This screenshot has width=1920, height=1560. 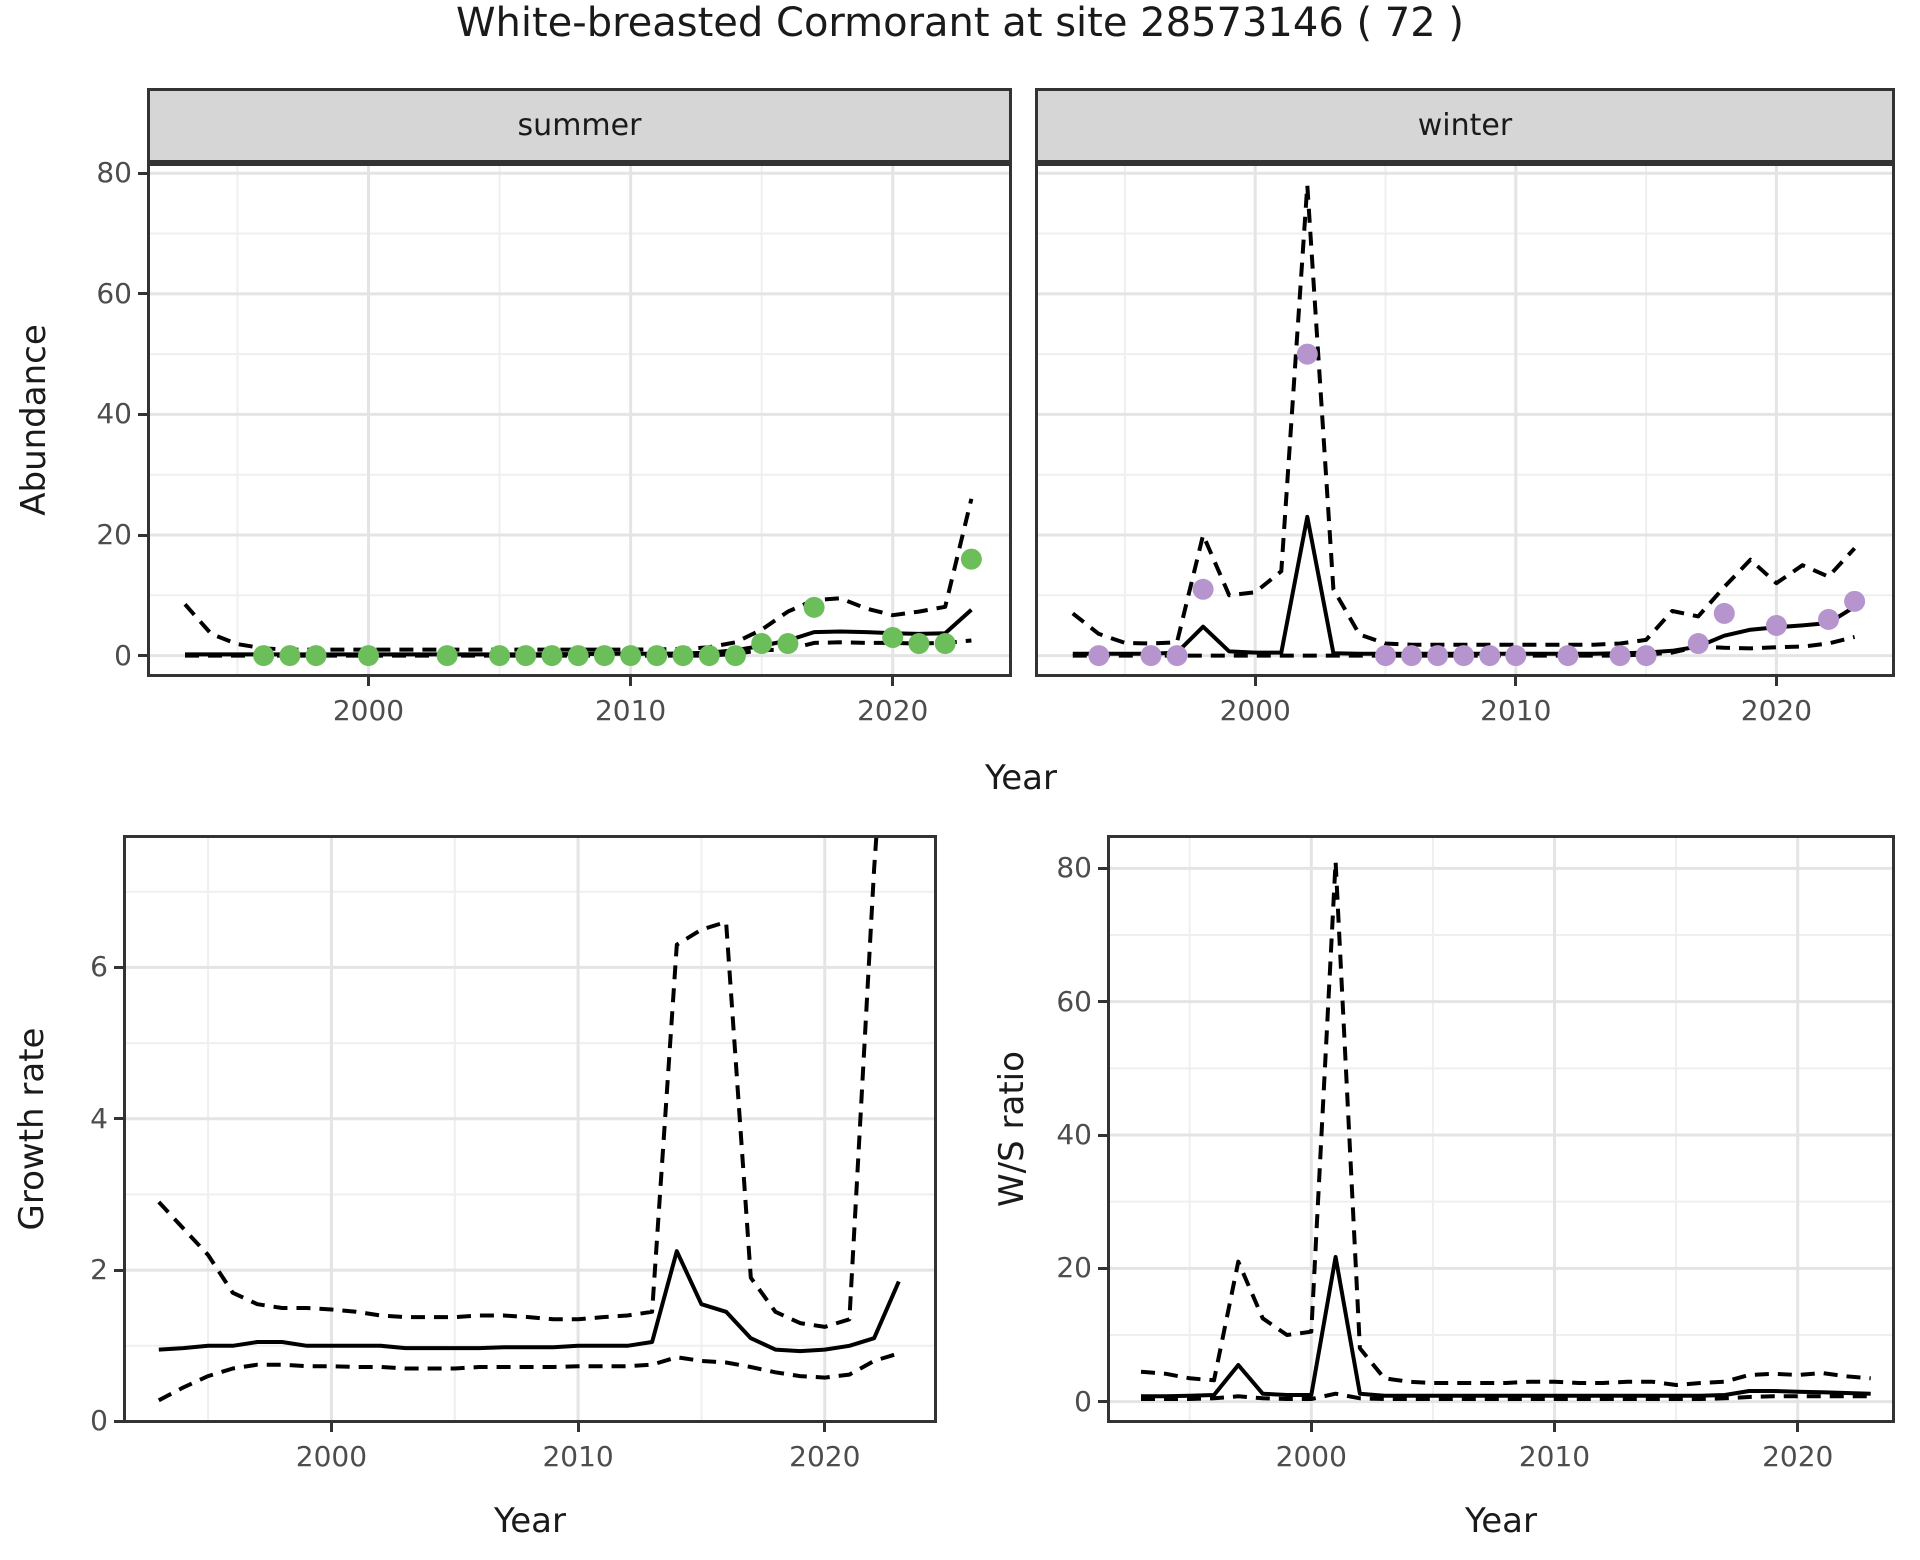 I want to click on facet-strip-summer: summer, so click(x=579, y=125).